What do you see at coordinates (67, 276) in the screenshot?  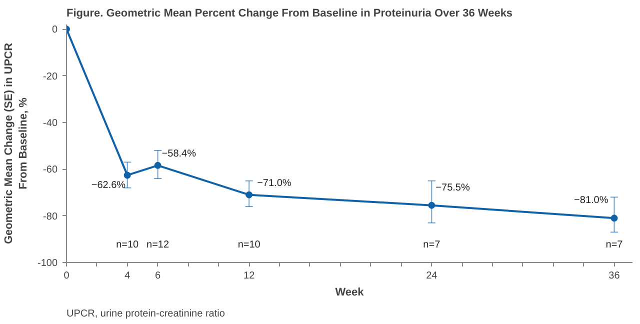 I see `x-tick-label: 0` at bounding box center [67, 276].